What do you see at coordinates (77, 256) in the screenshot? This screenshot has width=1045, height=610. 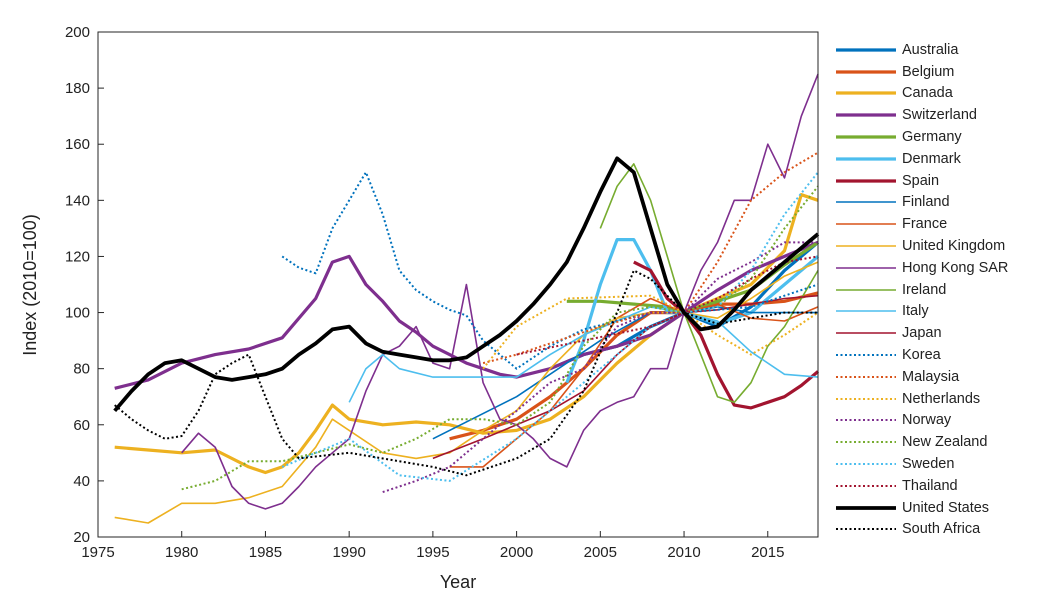 I see `y-tick-label: 120` at bounding box center [77, 256].